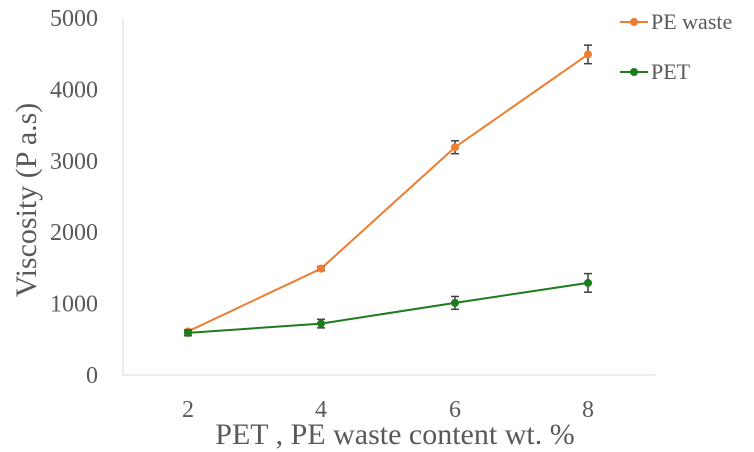  Describe the element at coordinates (74, 162) in the screenshot. I see `y-tick-label: 3000` at that location.